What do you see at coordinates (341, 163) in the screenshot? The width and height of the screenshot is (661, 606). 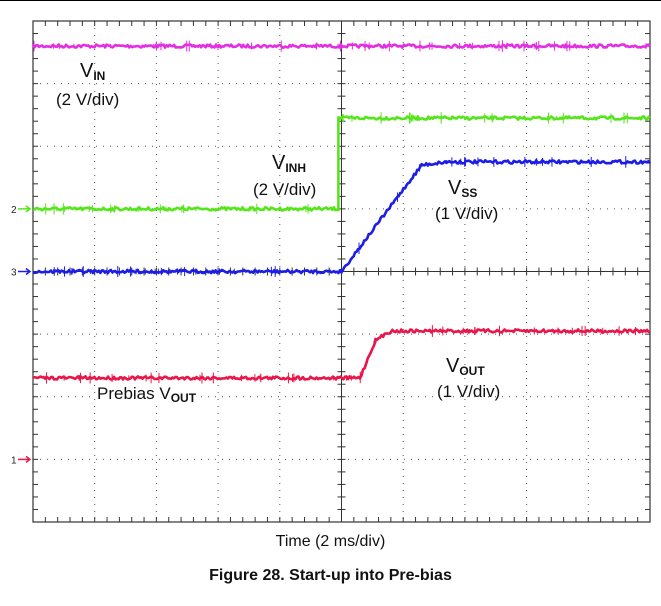 I see `trace-vinh` at bounding box center [341, 163].